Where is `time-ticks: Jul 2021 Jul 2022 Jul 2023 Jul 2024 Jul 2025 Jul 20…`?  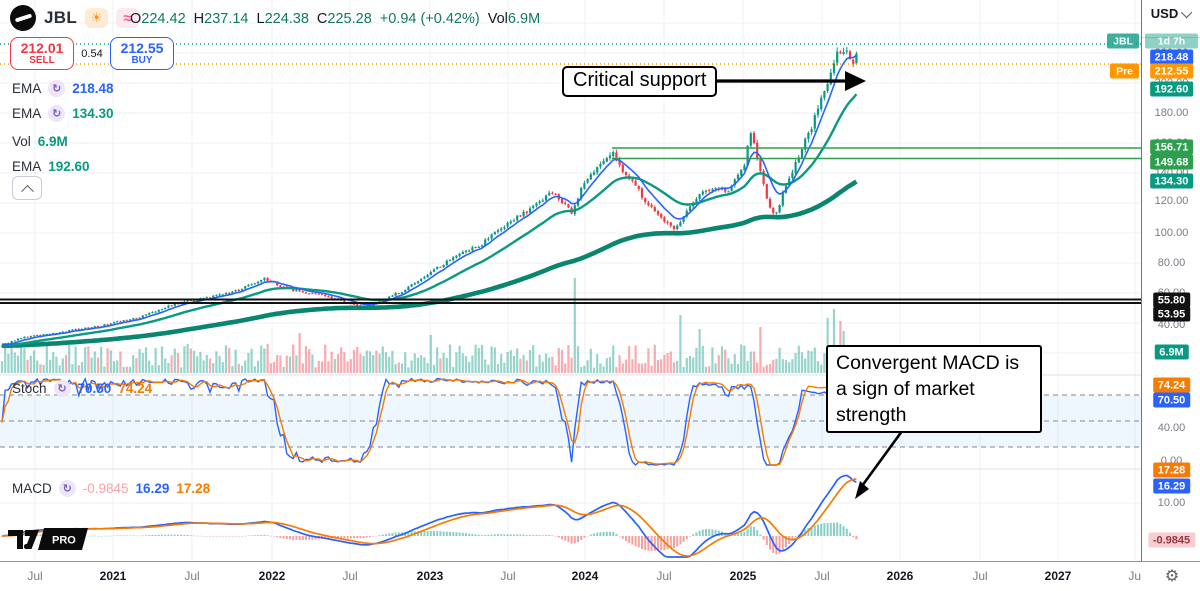 time-ticks: Jul 2021 Jul 2022 Jul 2023 Jul 2024 Jul 2025 Jul 20… is located at coordinates (570, 576).